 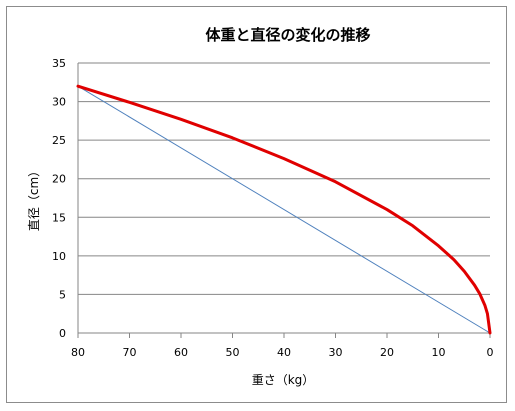 I want to click on x-tick-label: 80, so click(x=78, y=352).